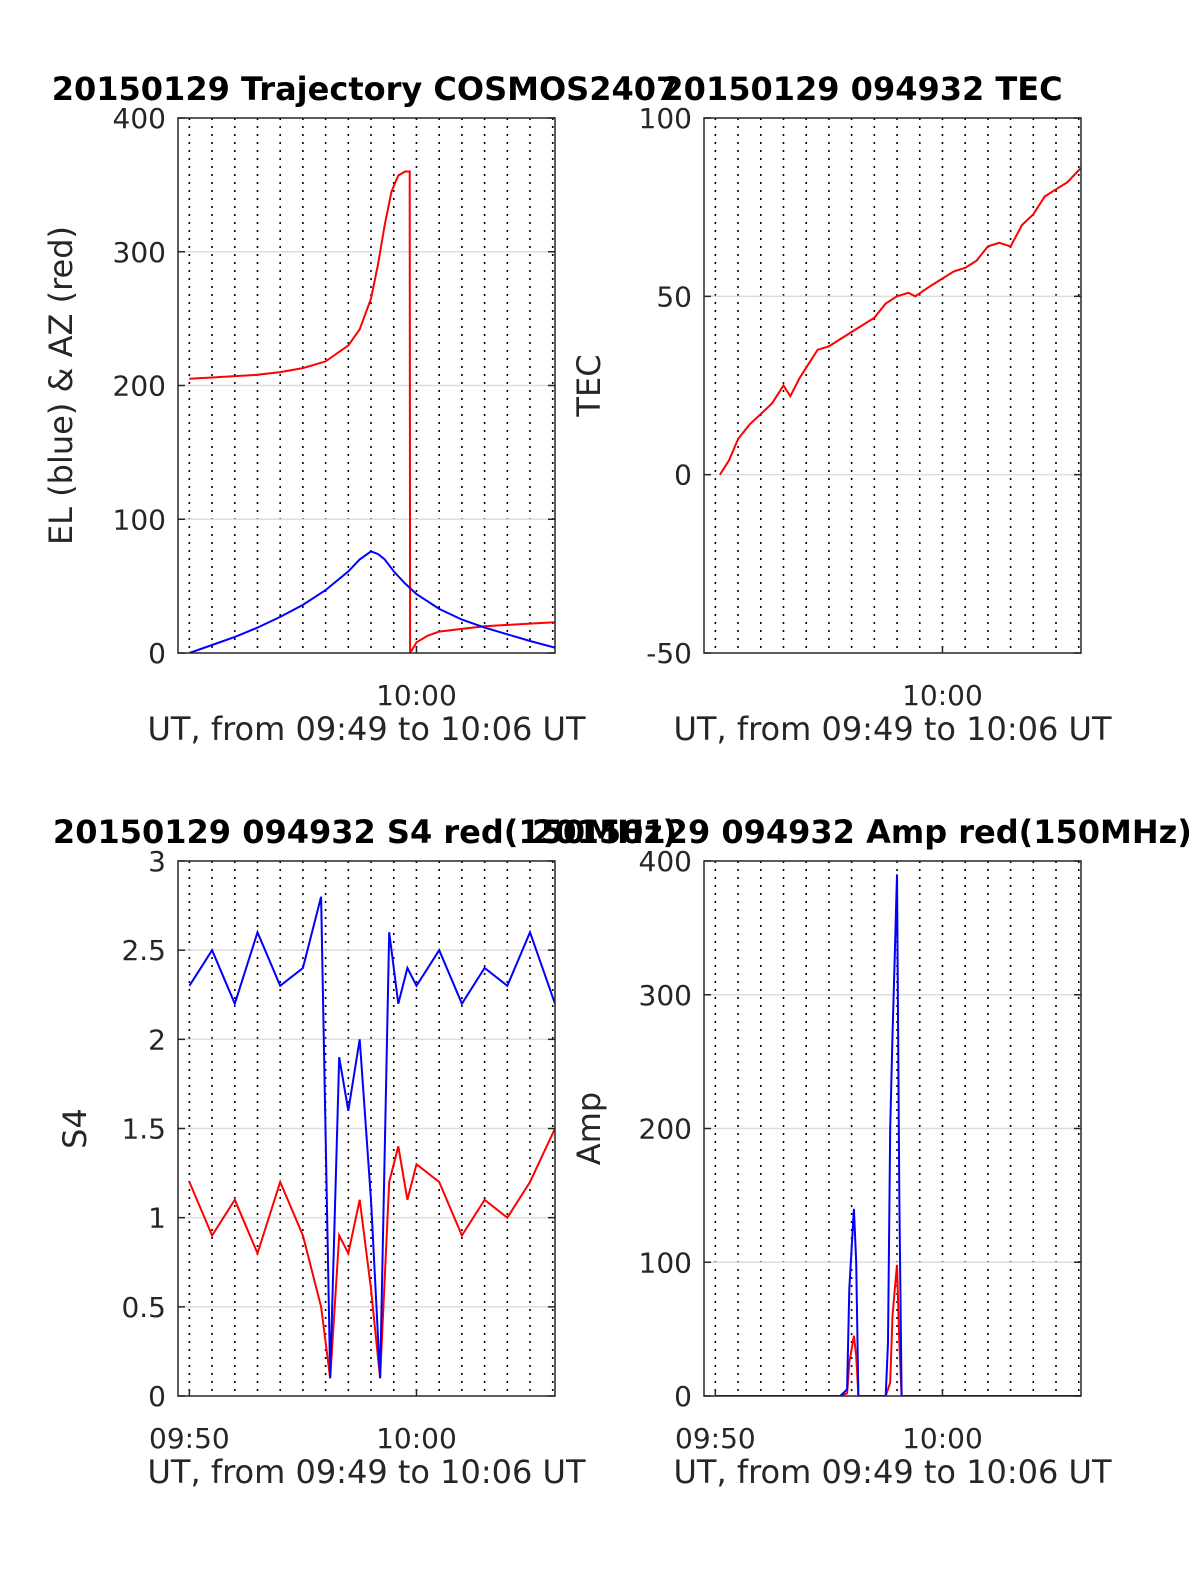  I want to click on y-axis-label: TEC, so click(589, 385).